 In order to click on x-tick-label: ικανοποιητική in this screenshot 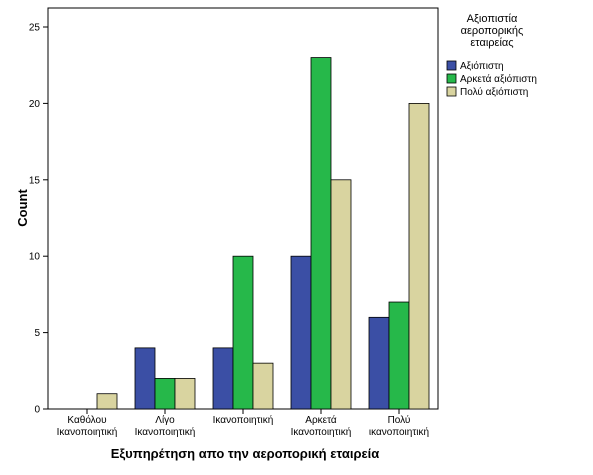, I will do `click(399, 432)`.